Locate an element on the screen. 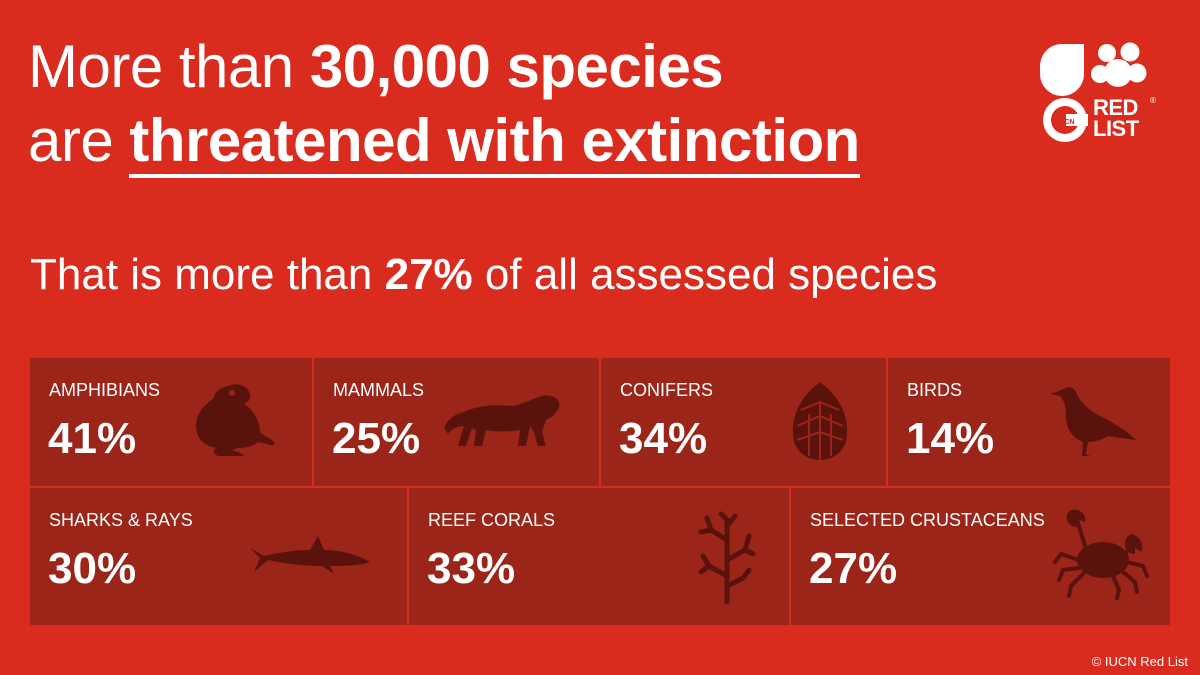 The width and height of the screenshot is (1200, 675). headline-line-1: More than 30,000 species is located at coordinates (444, 67).